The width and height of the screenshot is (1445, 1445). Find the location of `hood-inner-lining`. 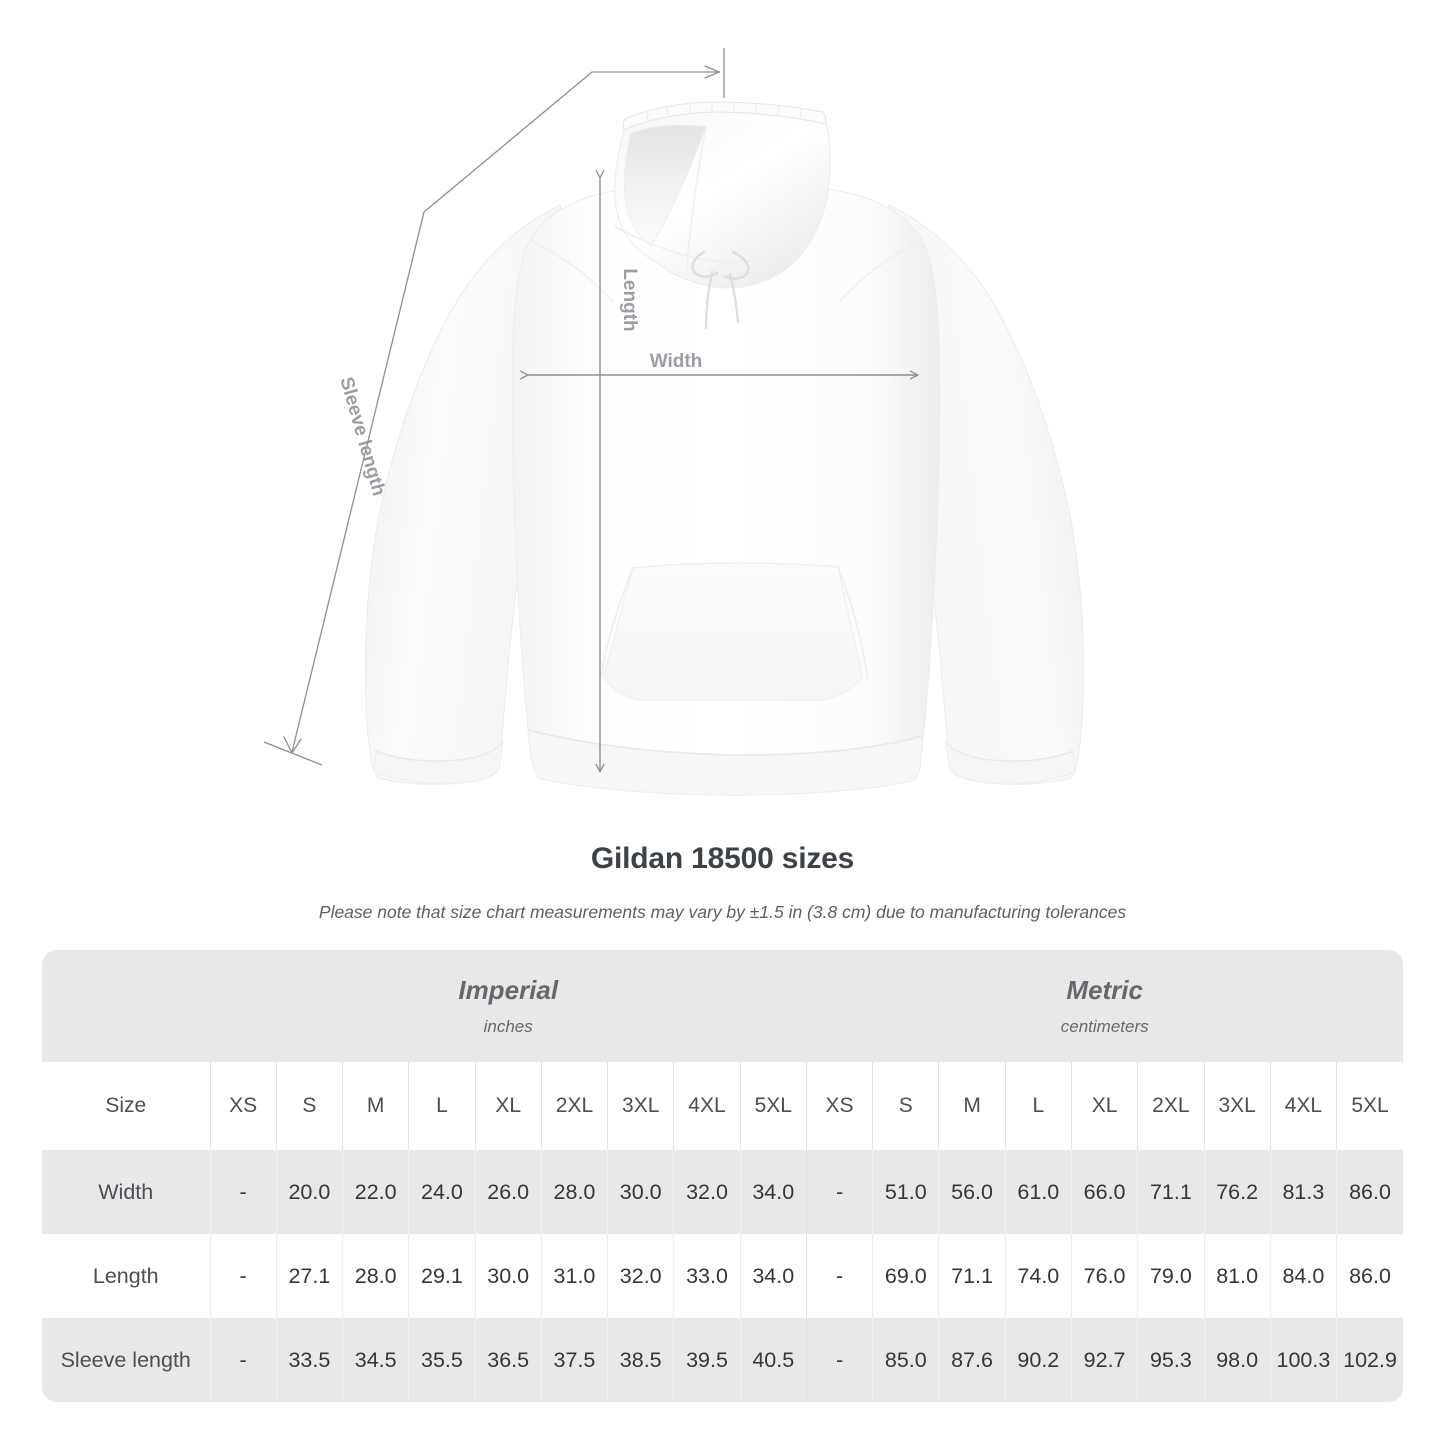

hood-inner-lining is located at coordinates (665, 185).